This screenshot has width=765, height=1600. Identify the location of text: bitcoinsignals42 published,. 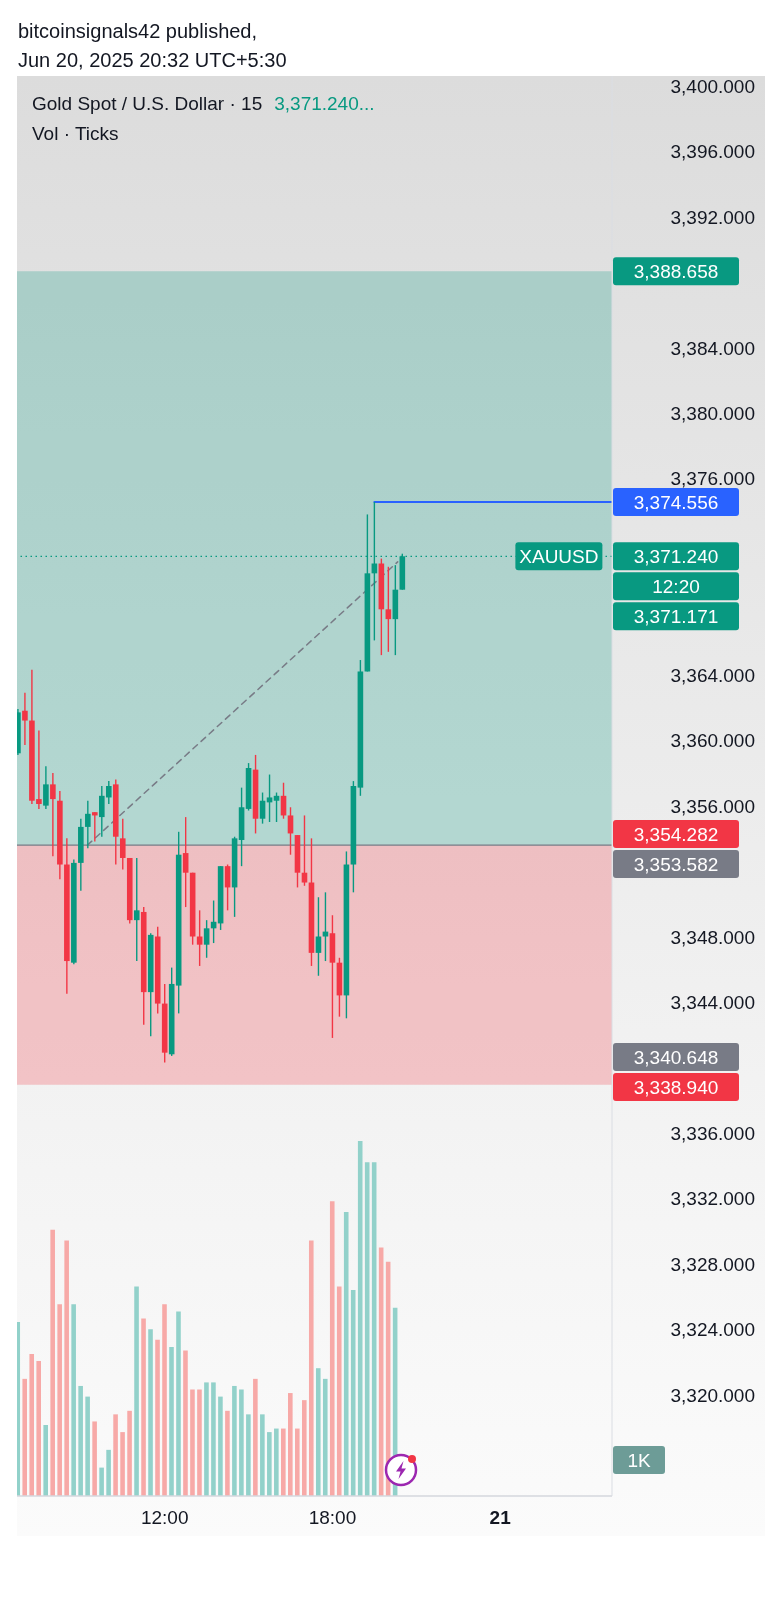
(138, 31).